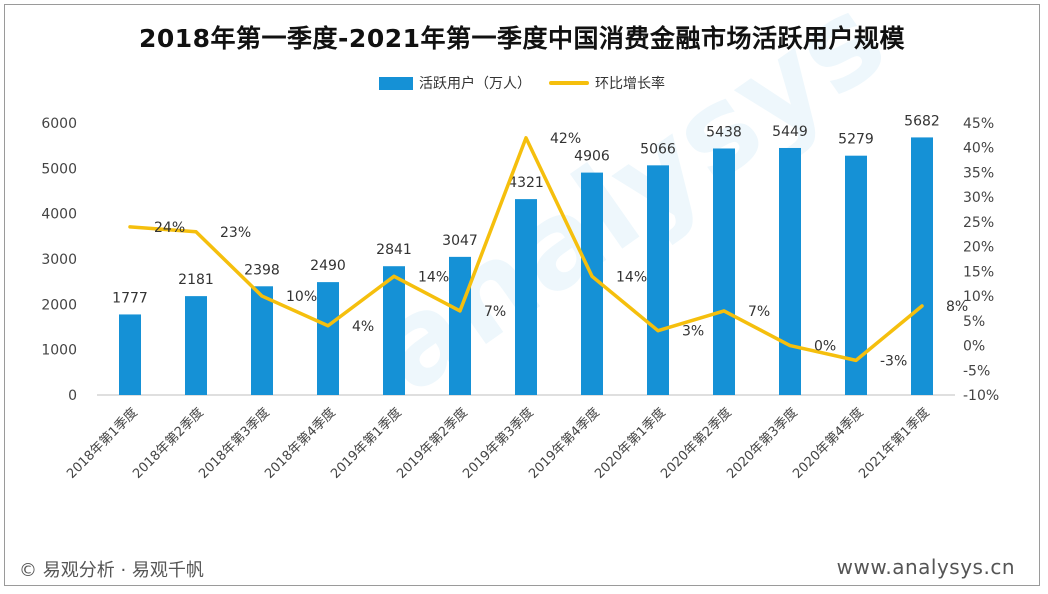 This screenshot has width=1048, height=594. I want to click on chart-legend: 活跃用户（万人） 环比增长率, so click(522, 83).